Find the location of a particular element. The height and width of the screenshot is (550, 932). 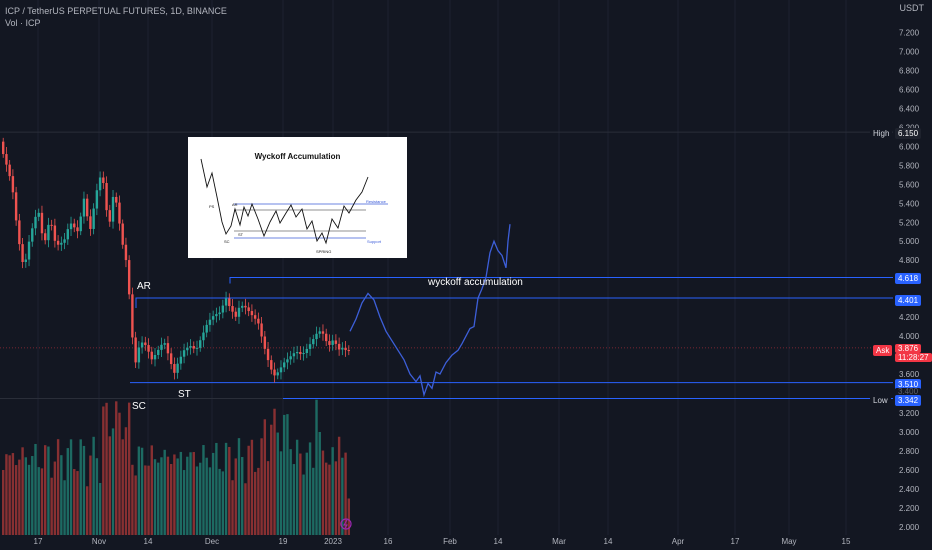

level-4618-tag: 4.618 is located at coordinates (908, 278).